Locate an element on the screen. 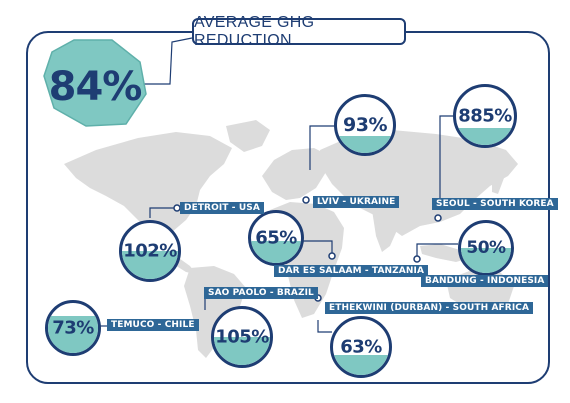 This screenshot has width=570, height=403. marker-seoul is located at coordinates (438, 218).